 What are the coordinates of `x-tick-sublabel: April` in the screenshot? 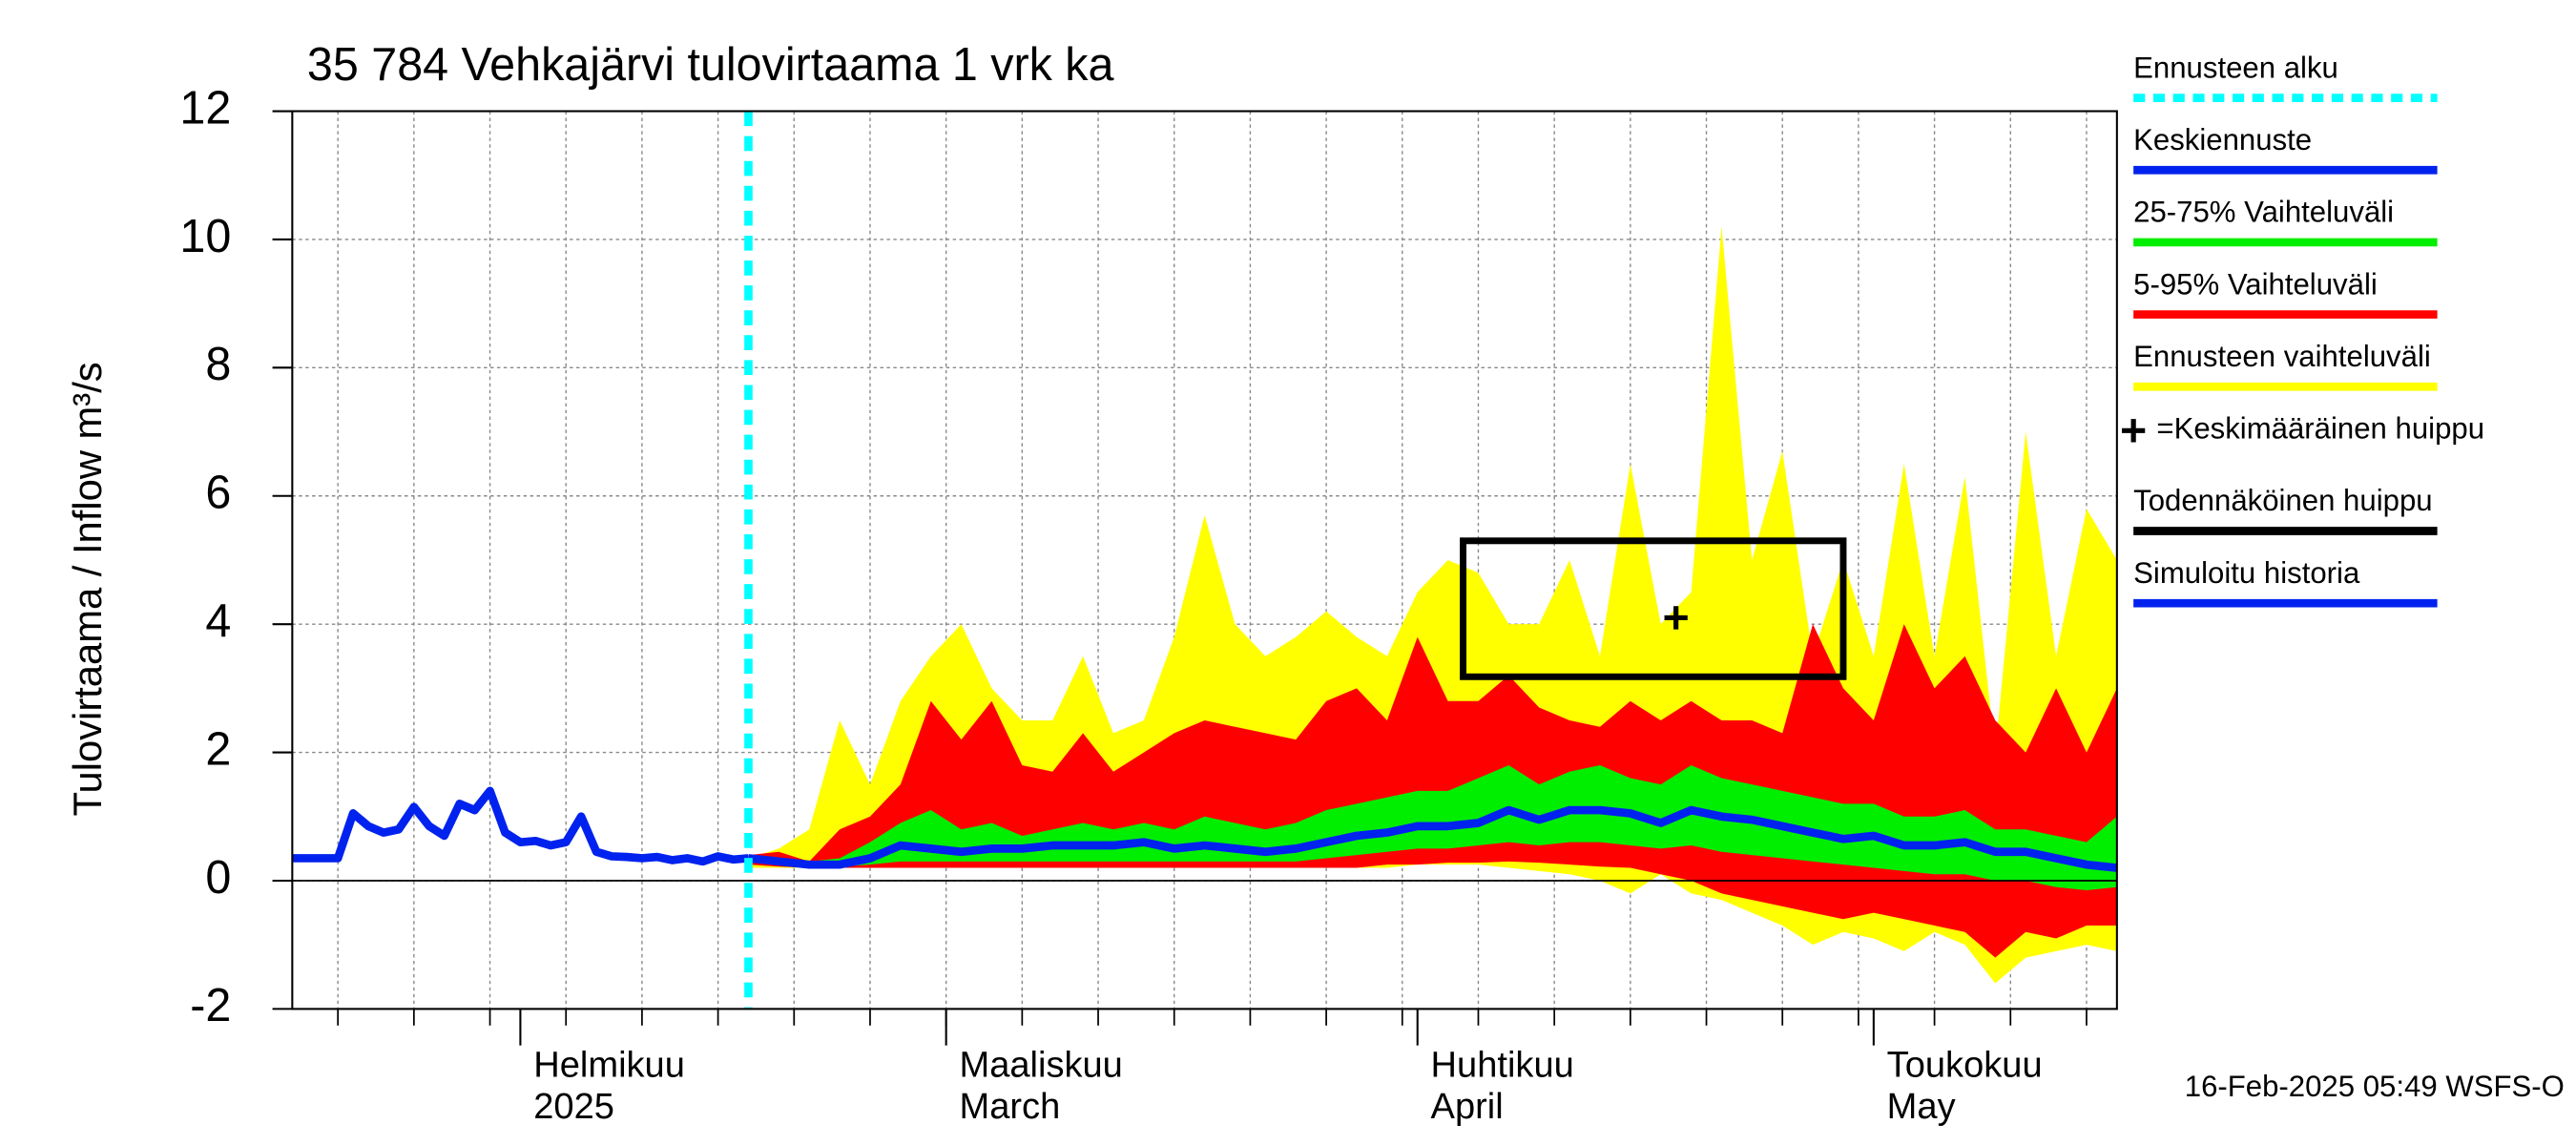 It's located at (1467, 1107).